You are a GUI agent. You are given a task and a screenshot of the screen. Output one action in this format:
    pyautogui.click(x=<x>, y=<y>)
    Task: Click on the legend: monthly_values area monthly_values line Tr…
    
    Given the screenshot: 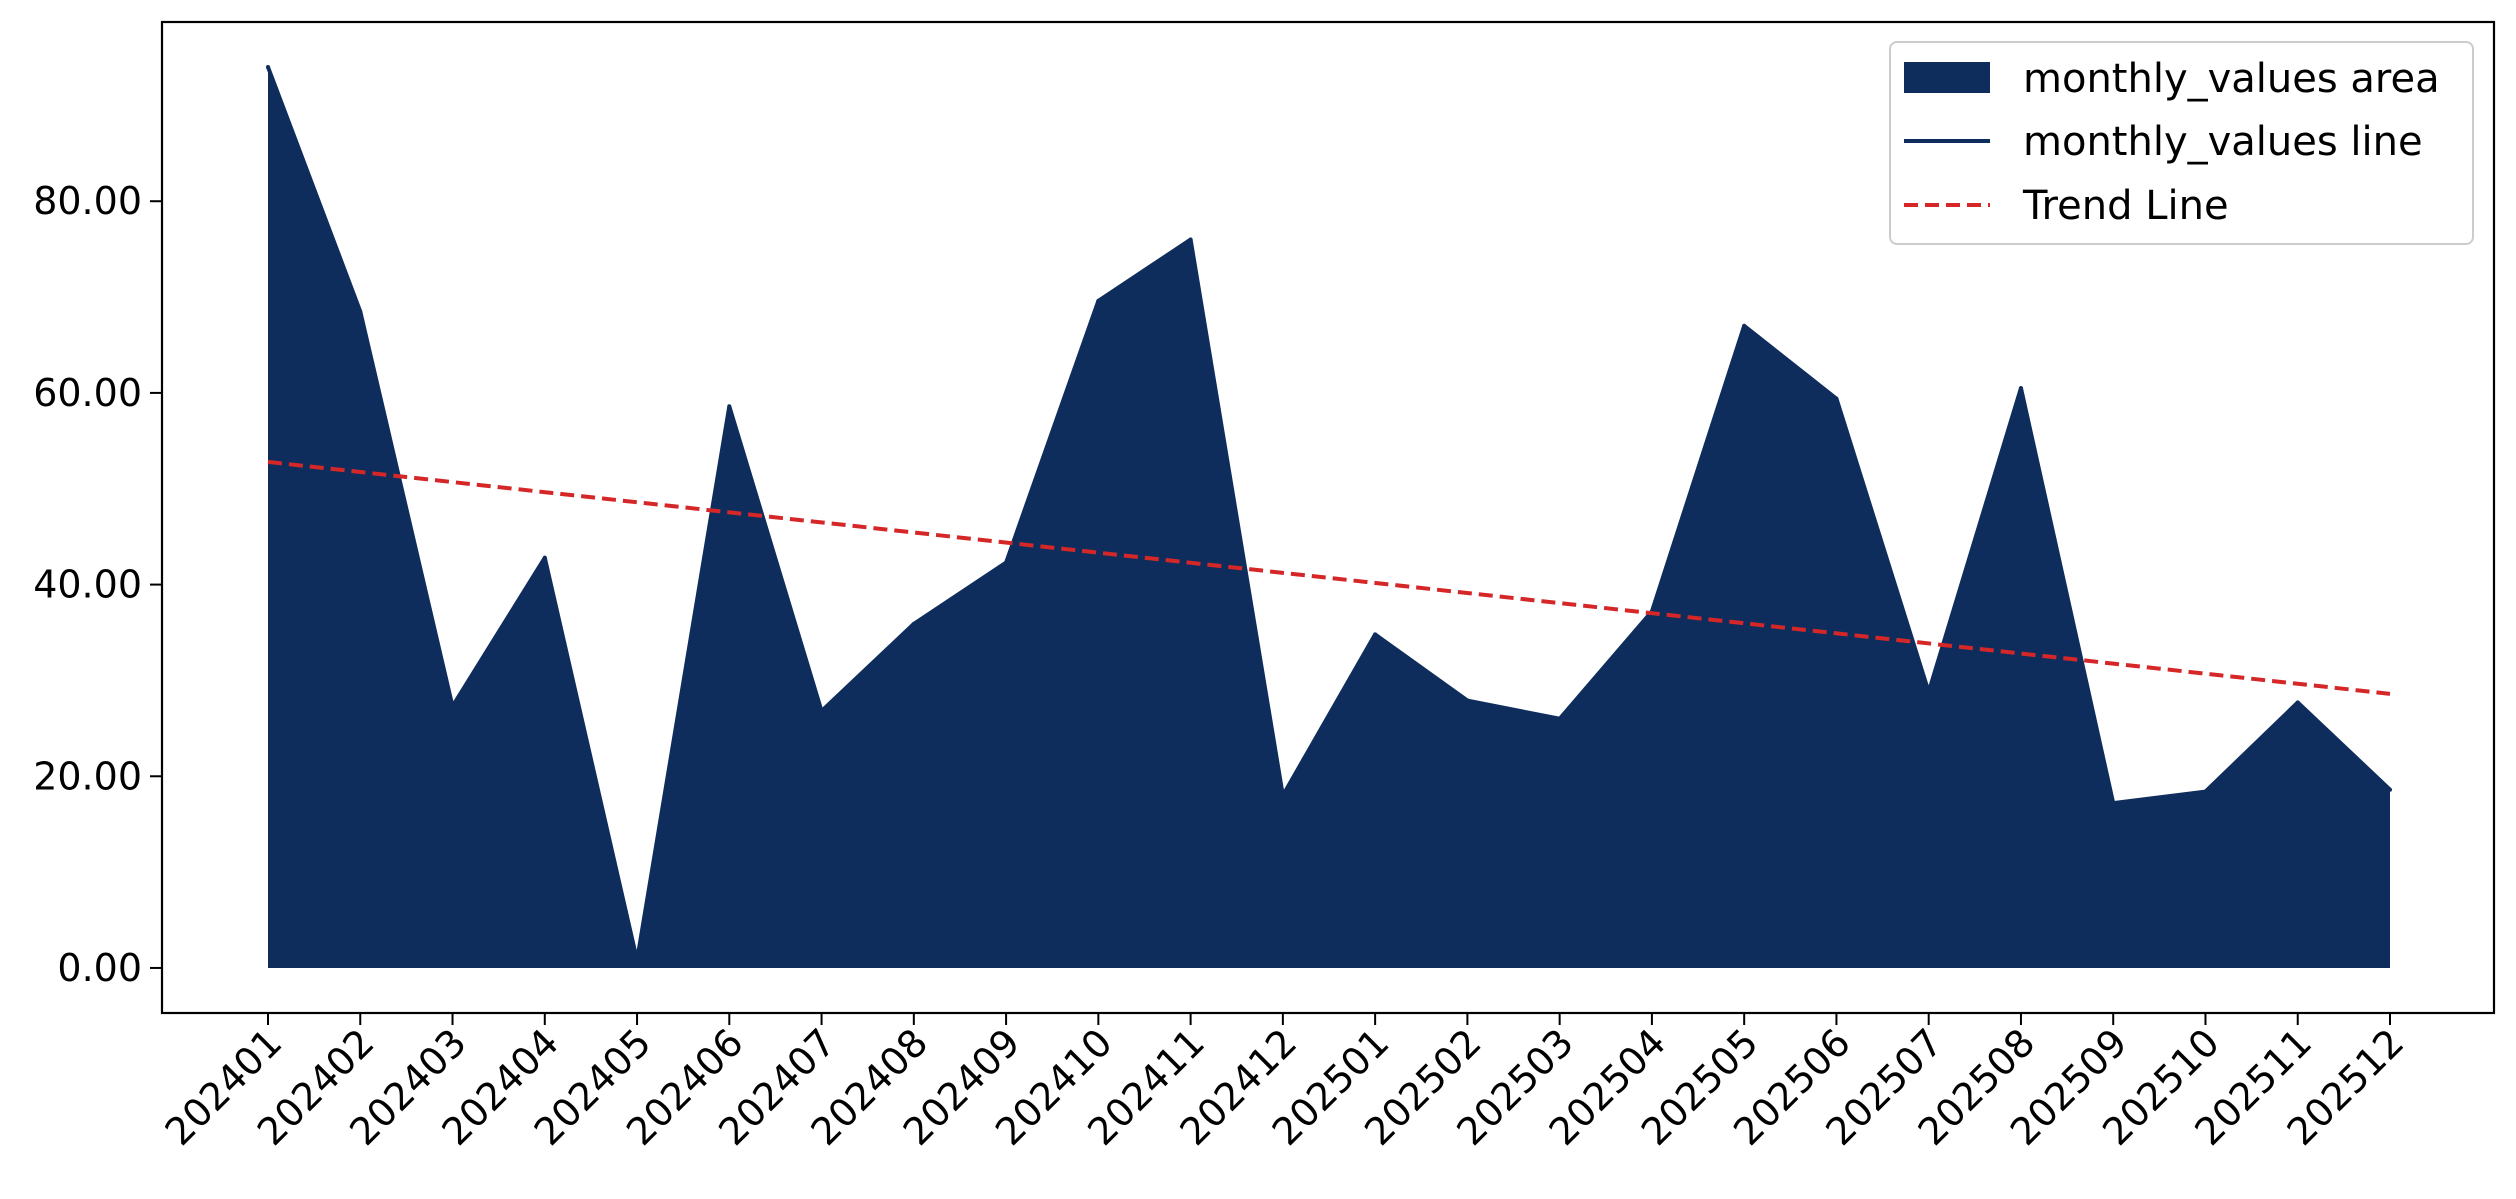 What is the action you would take?
    pyautogui.click(x=2181, y=143)
    